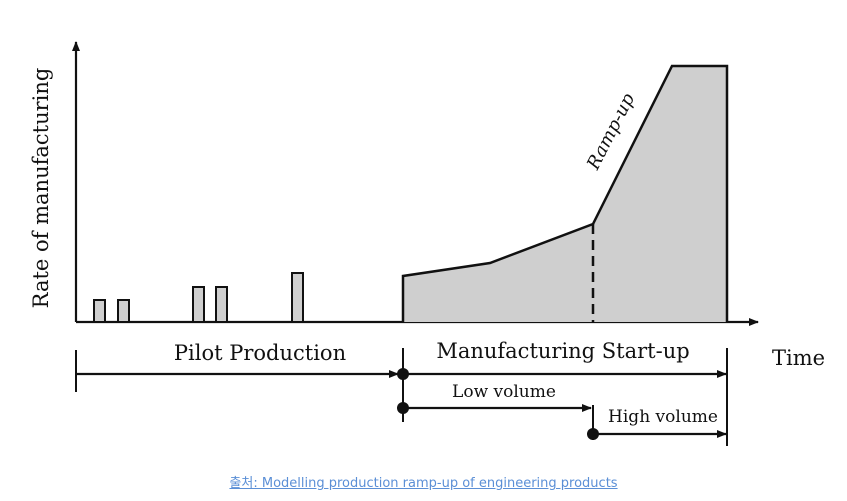  What do you see at coordinates (504, 392) in the screenshot?
I see `low-volume-label: Low volume` at bounding box center [504, 392].